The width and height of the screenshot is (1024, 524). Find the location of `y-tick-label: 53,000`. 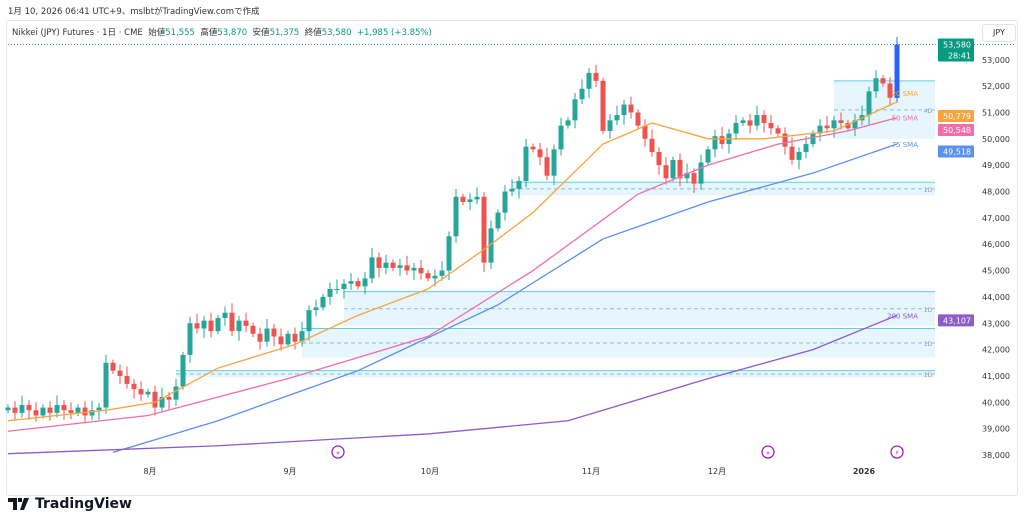

y-tick-label: 53,000 is located at coordinates (996, 60).